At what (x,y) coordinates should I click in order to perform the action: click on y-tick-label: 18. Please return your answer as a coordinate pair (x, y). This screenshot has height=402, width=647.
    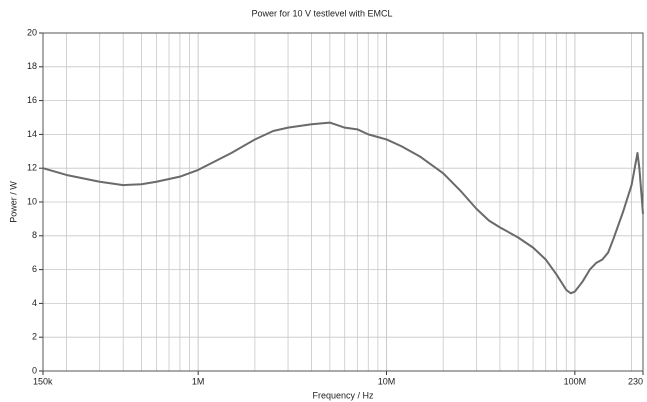
    Looking at the image, I should click on (32, 66).